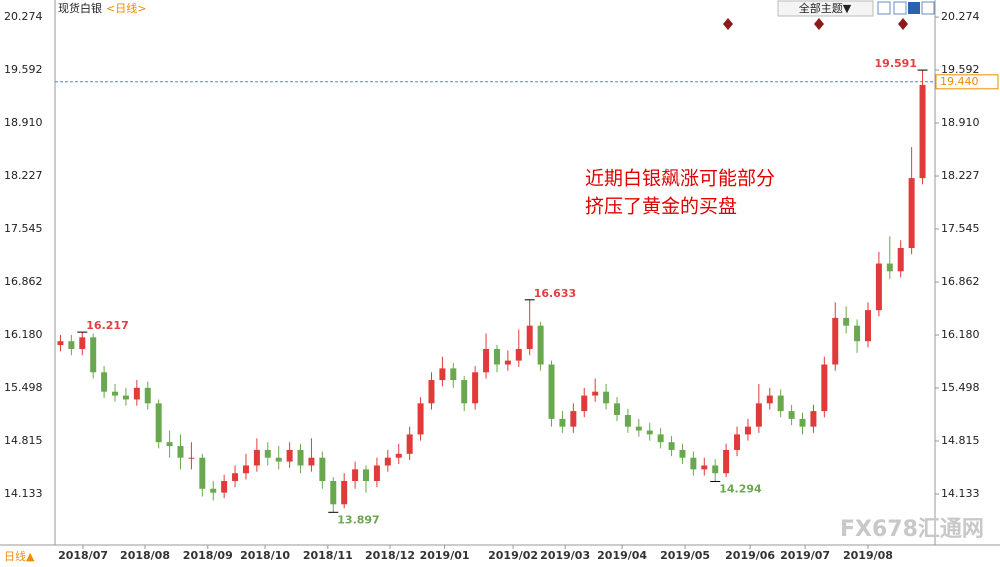  I want to click on x-tick-label: 2019/06, so click(750, 555).